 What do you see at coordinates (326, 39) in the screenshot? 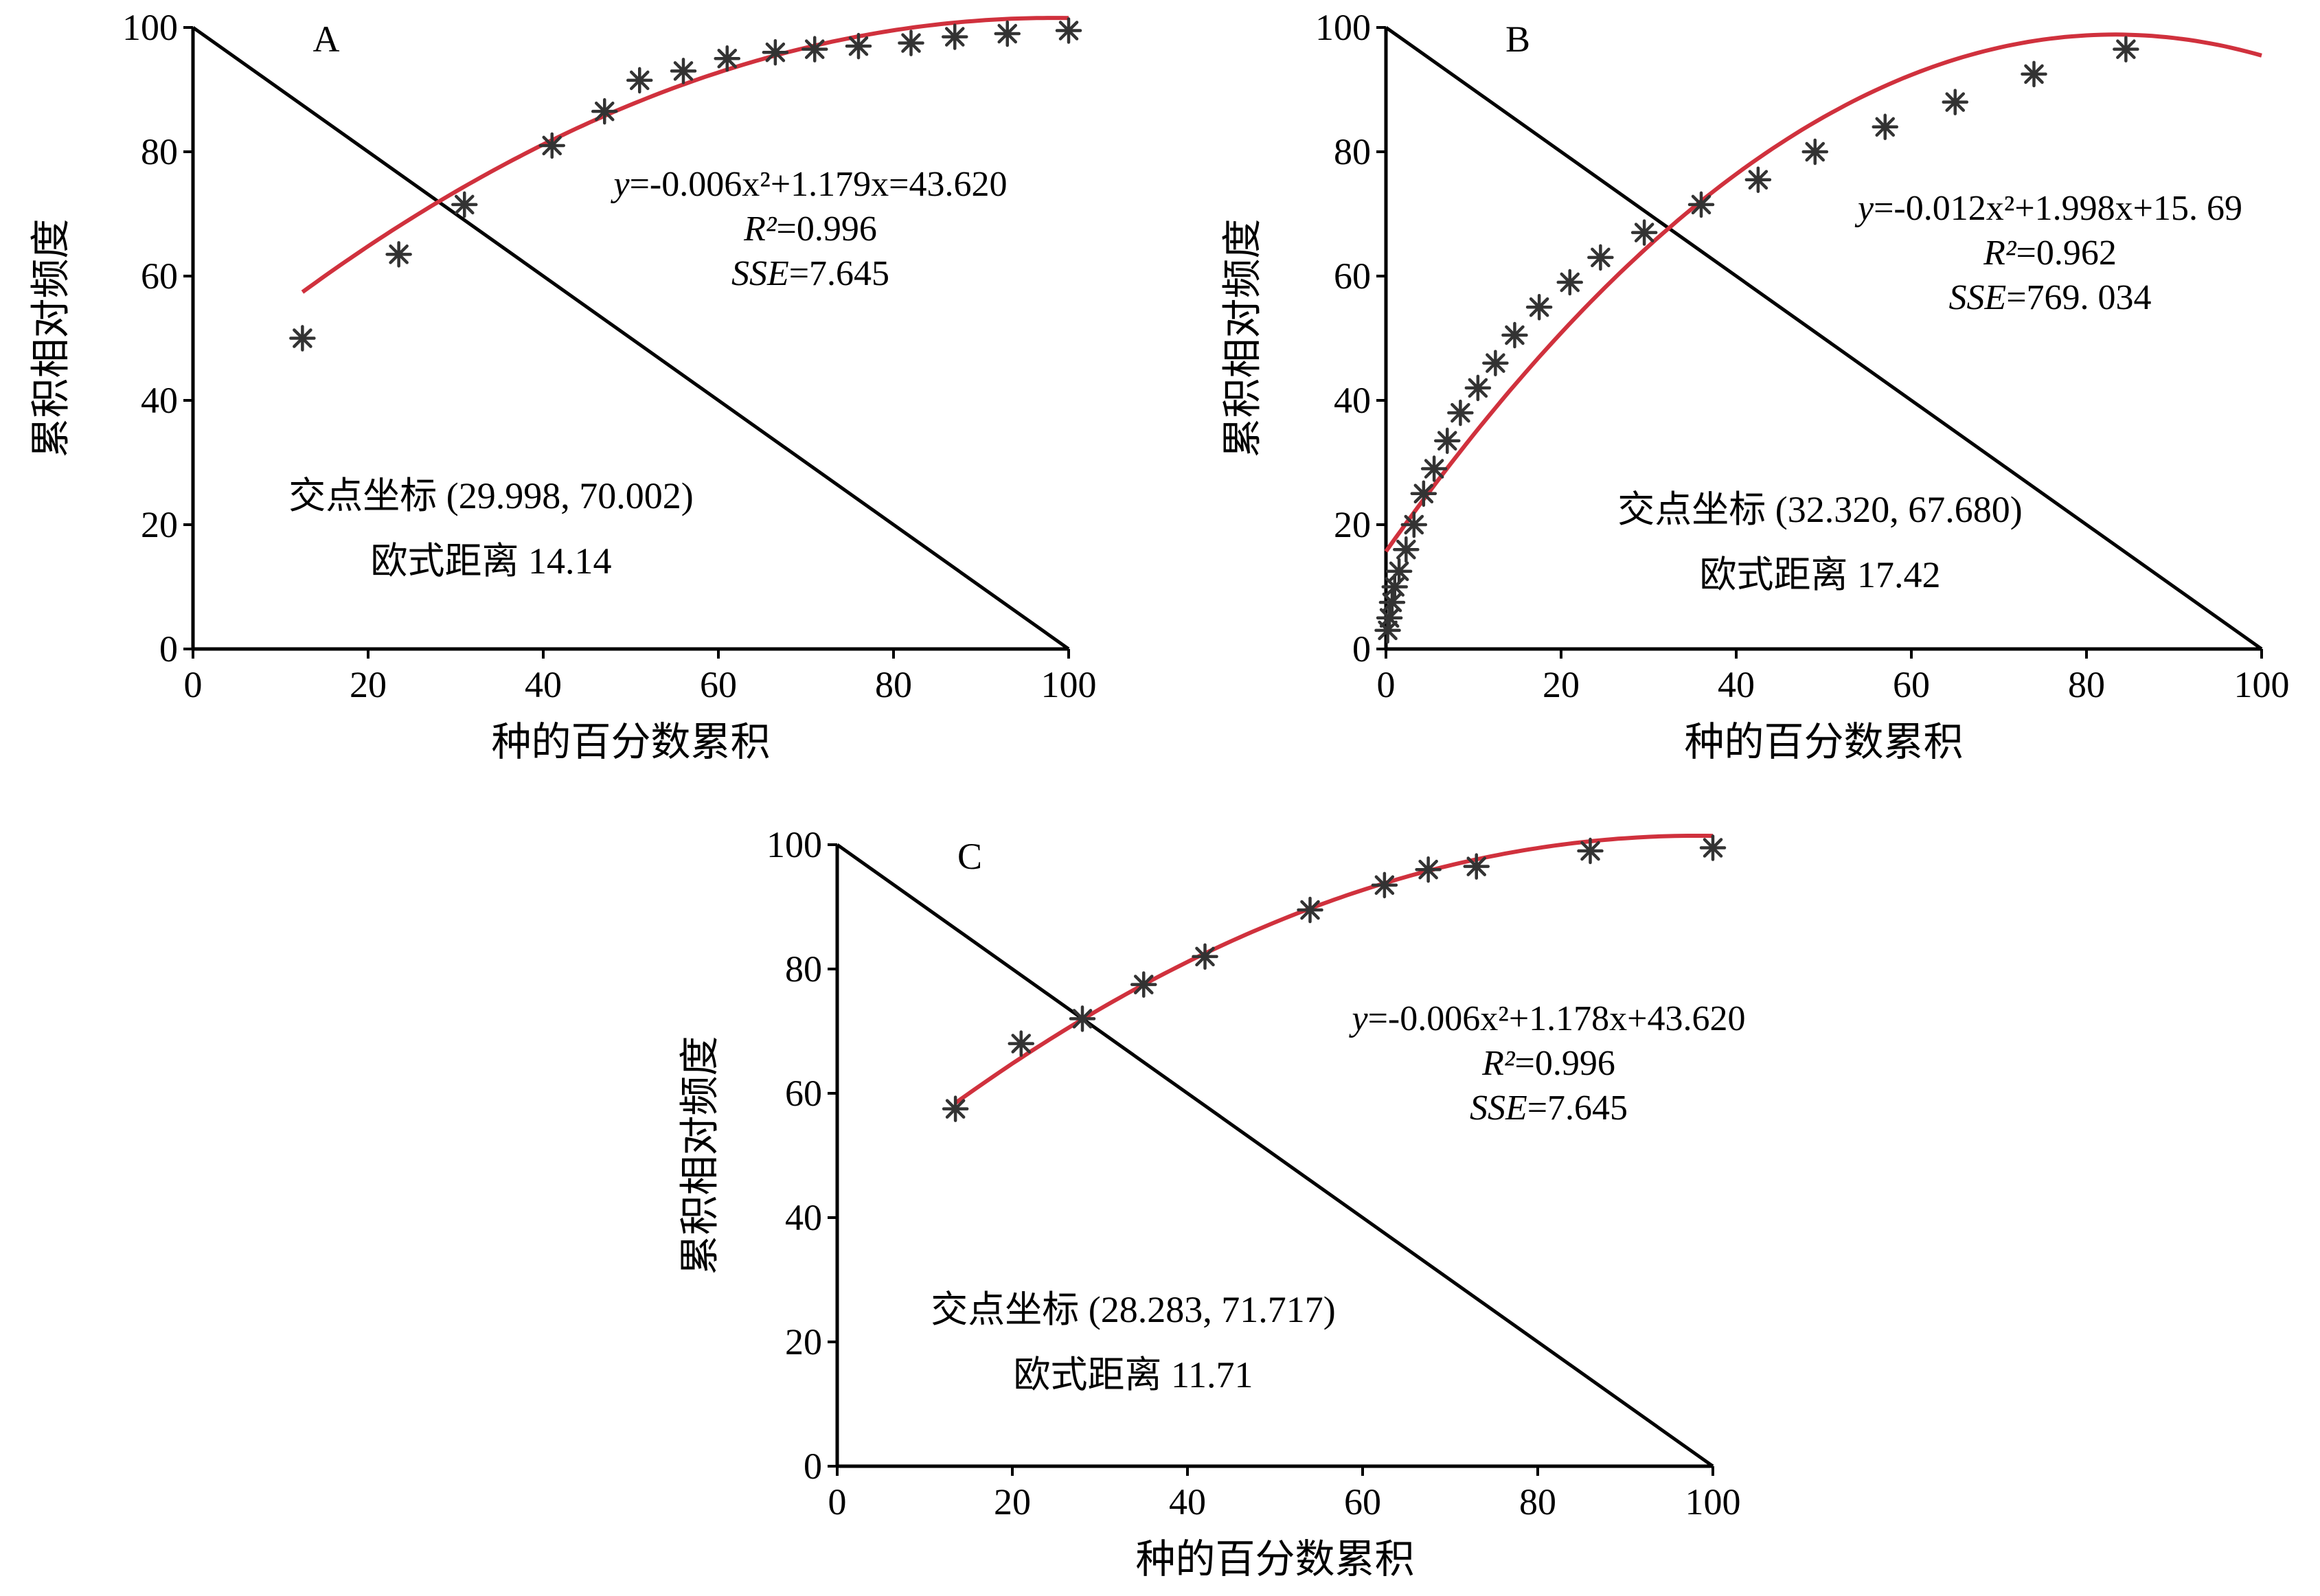
I see `panel-label: A` at bounding box center [326, 39].